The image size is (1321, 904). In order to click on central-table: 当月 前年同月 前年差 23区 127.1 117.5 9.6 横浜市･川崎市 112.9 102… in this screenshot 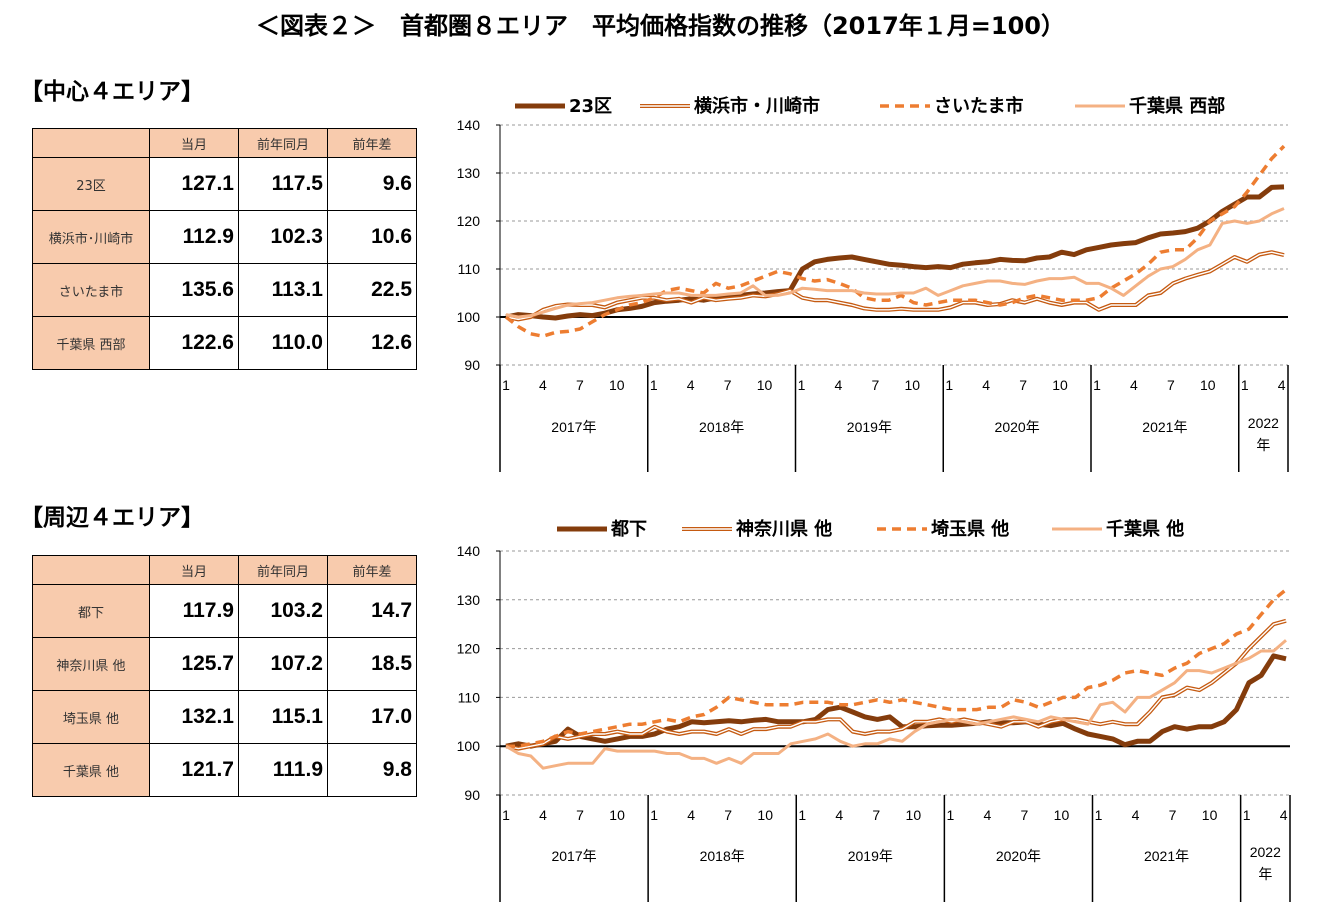, I will do `click(224, 249)`.